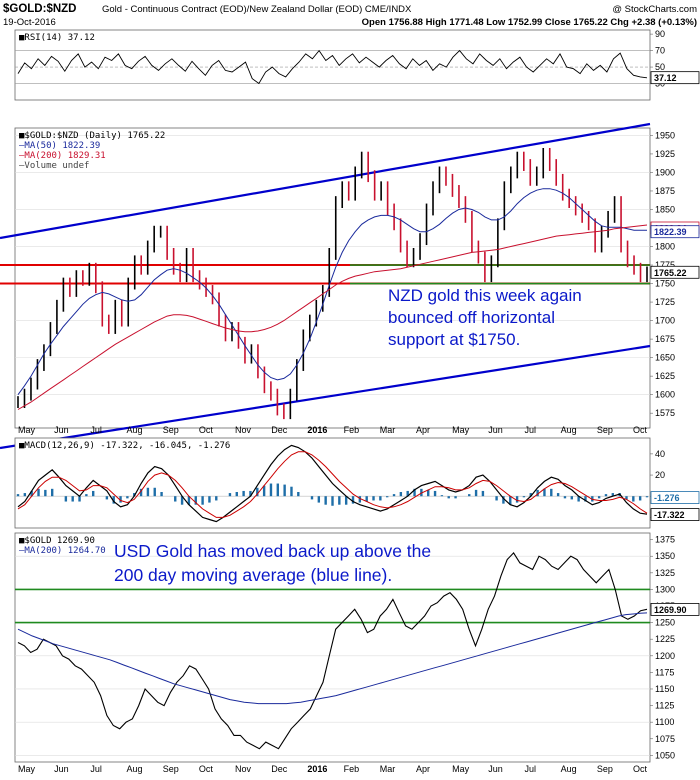  What do you see at coordinates (665, 556) in the screenshot?
I see `usd-axis-tick-label: 1350` at bounding box center [665, 556].